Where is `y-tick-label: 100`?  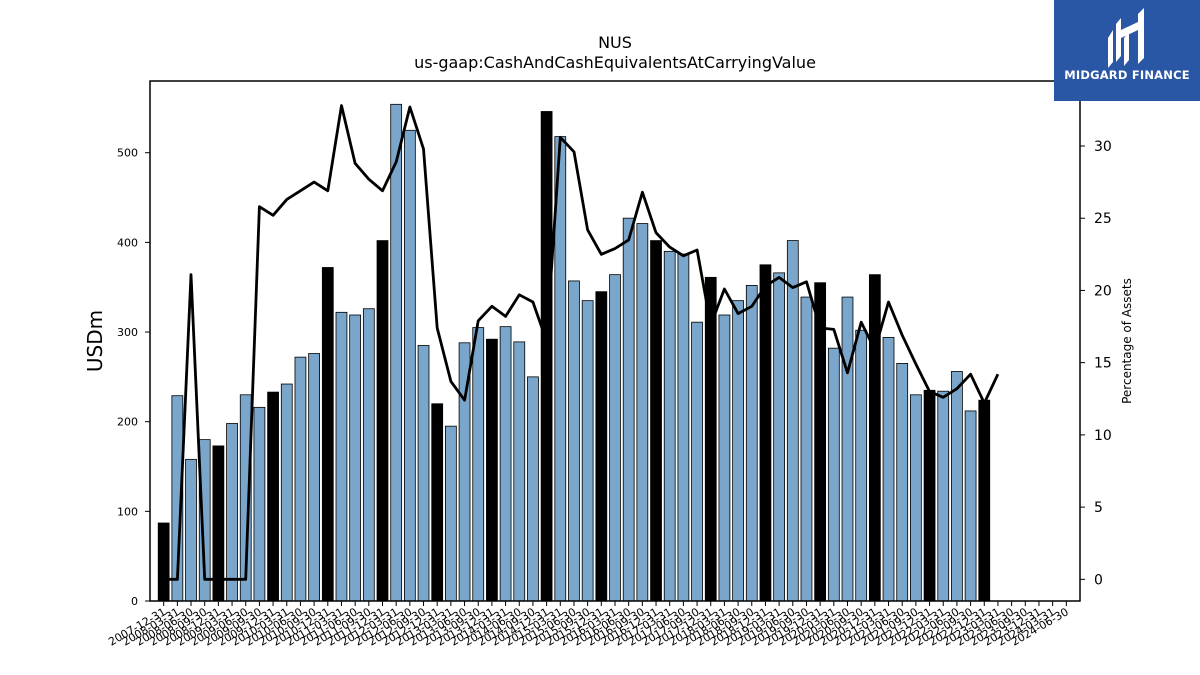
y-tick-label: 100 is located at coordinates (127, 511).